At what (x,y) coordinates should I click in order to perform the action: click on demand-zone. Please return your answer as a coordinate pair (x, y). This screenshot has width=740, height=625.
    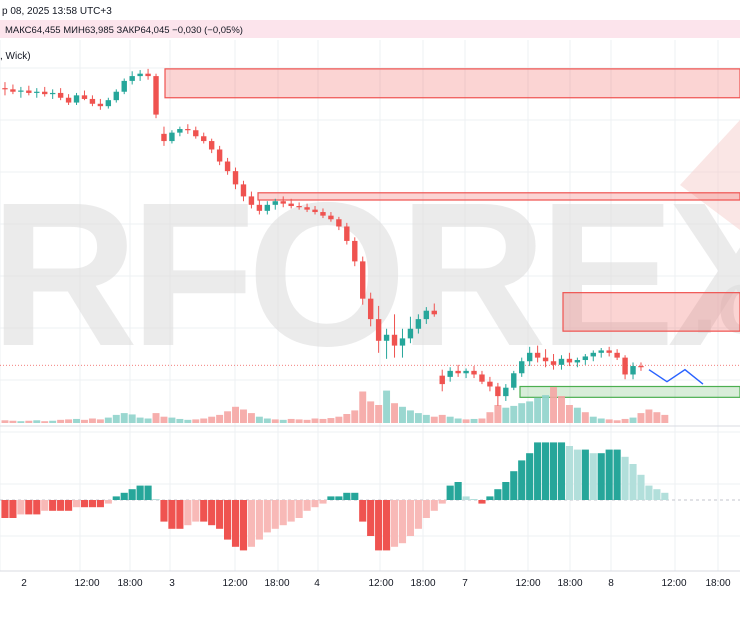
    Looking at the image, I should click on (629, 391).